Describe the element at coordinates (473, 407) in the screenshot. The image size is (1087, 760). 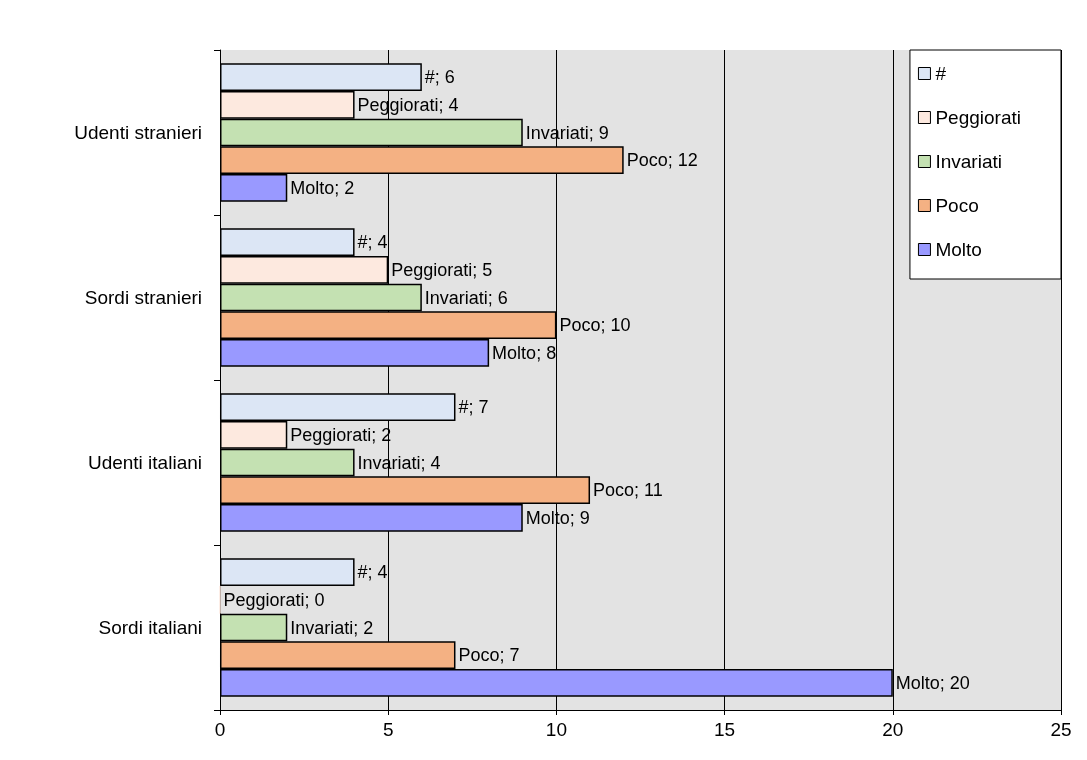
I see `data-label: #; 7` at that location.